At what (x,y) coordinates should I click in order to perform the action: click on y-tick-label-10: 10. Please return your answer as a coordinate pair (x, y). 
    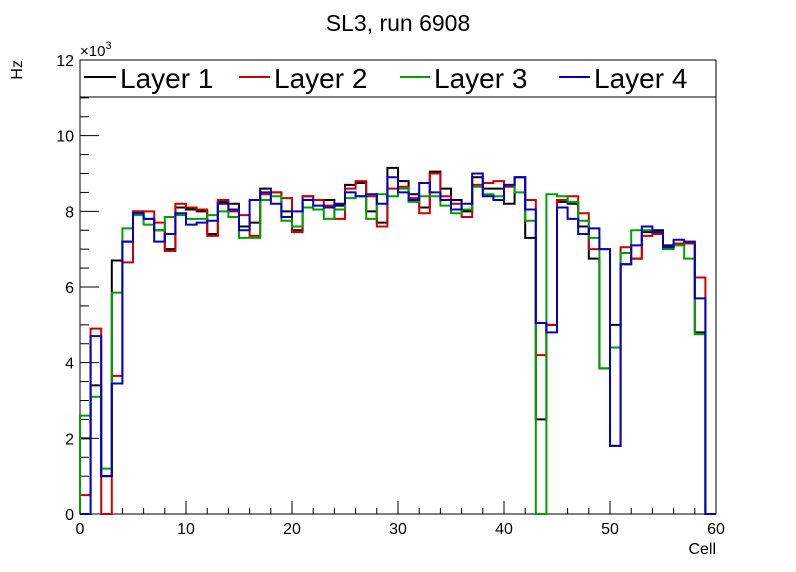
    Looking at the image, I should click on (65, 137).